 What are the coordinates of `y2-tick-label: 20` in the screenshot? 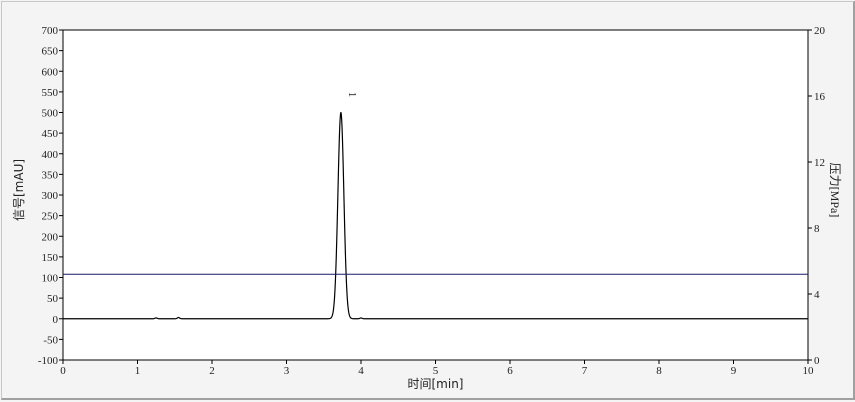 It's located at (820, 31).